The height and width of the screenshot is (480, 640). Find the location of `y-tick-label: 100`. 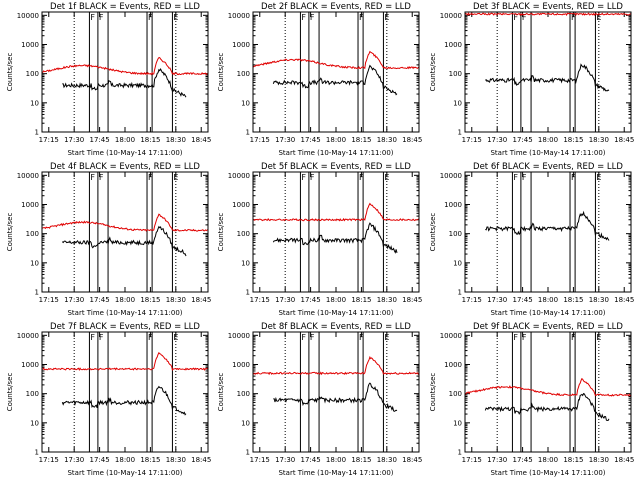

y-tick-label: 100 is located at coordinates (243, 234).